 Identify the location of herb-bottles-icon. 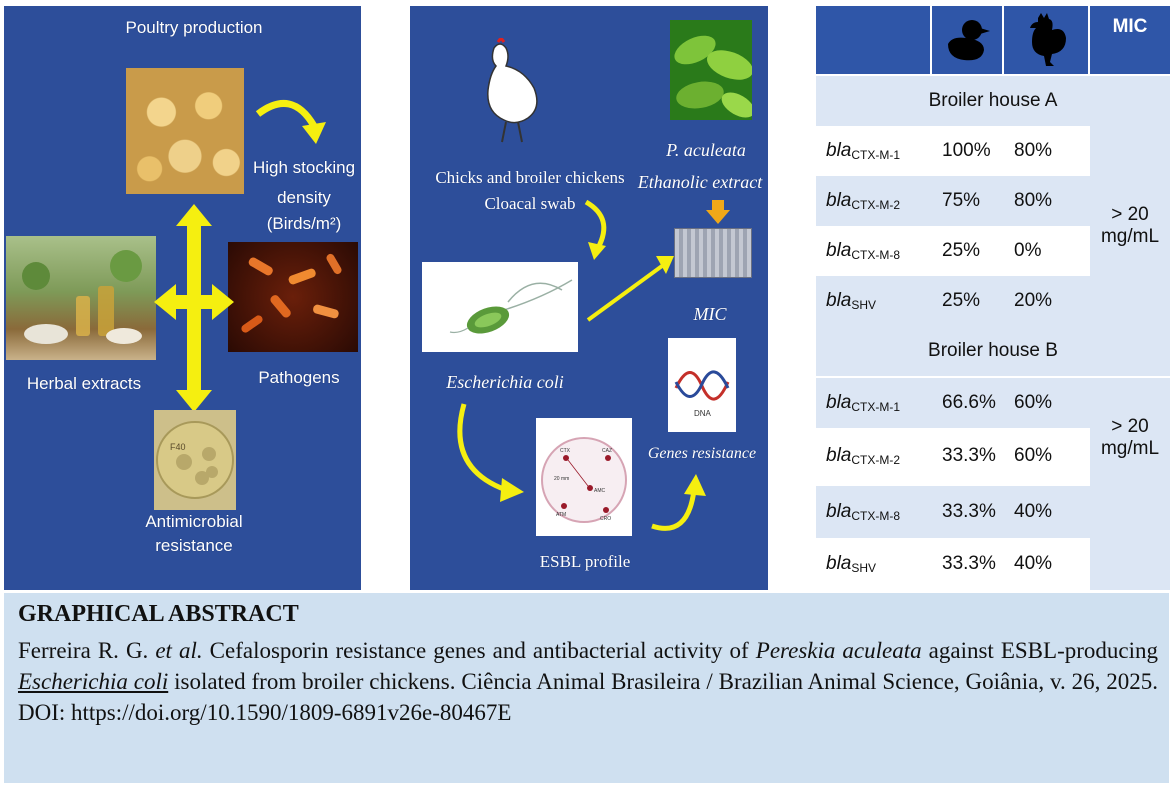
(82, 297).